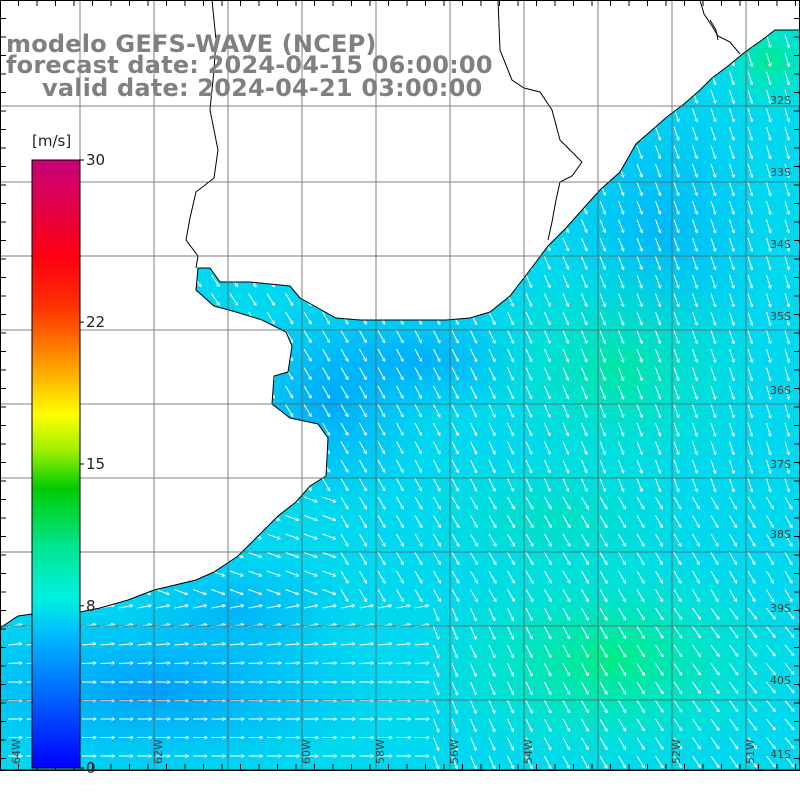  I want to click on longitude-label: 54W, so click(528, 751).